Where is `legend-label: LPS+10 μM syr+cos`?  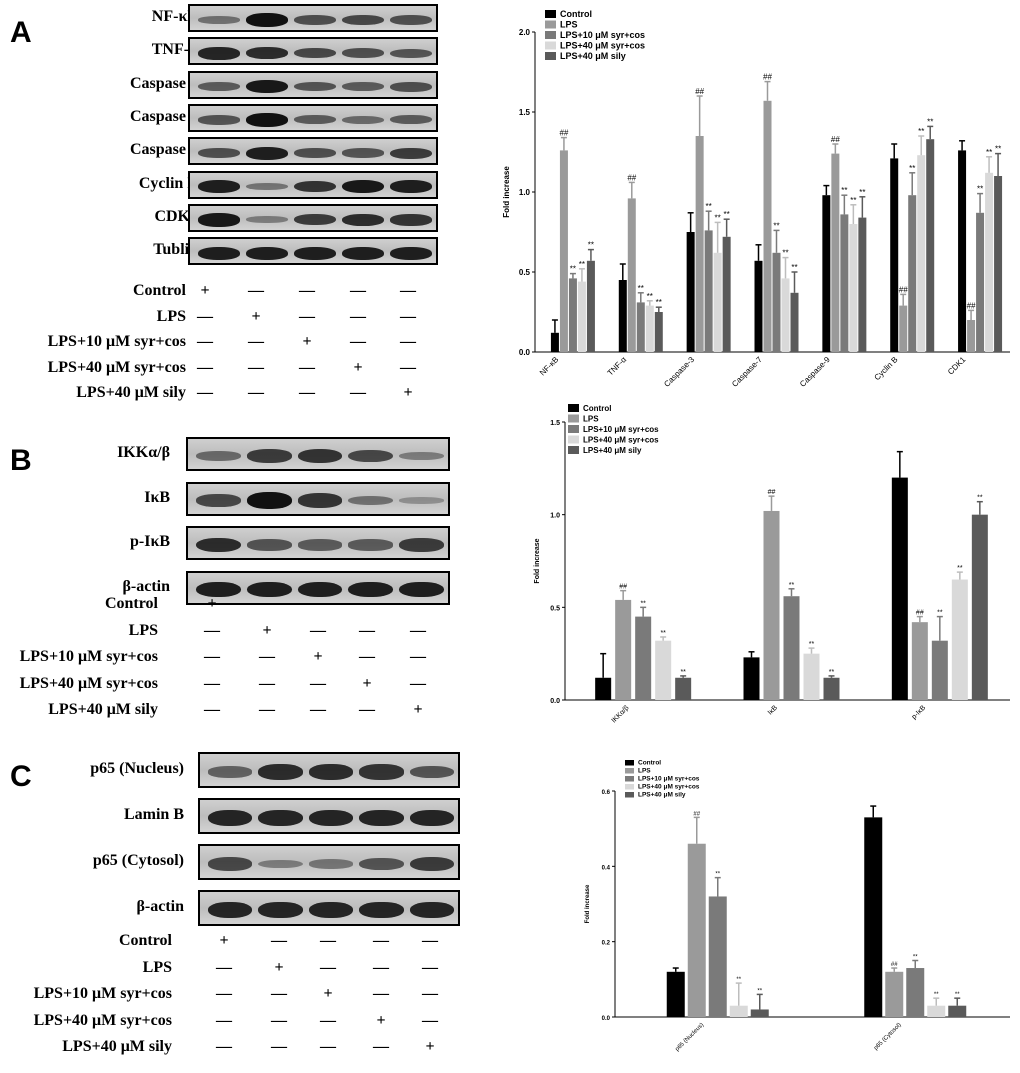 legend-label: LPS+10 μM syr+cos is located at coordinates (669, 779).